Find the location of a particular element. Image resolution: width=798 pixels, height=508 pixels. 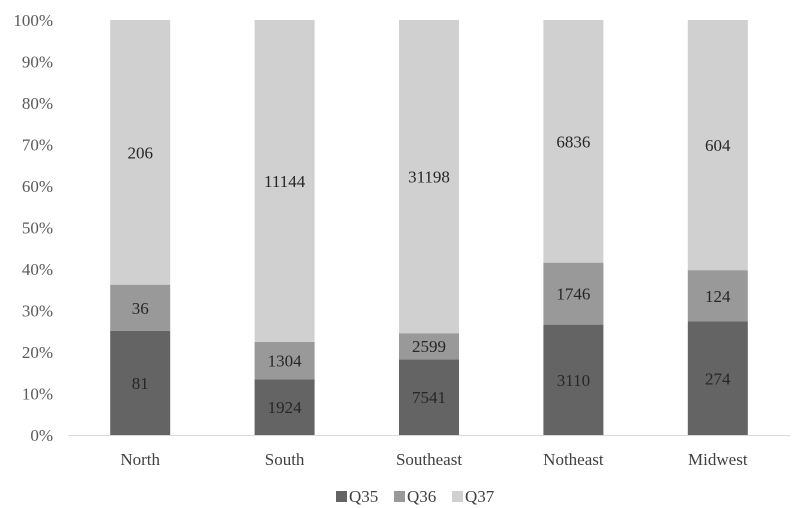

bar-segment-q37-southeast is located at coordinates (429, 177).